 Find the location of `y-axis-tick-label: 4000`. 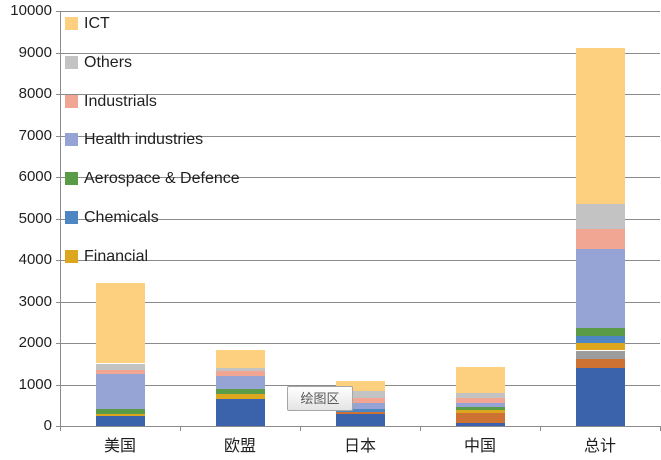

y-axis-tick-label: 4000 is located at coordinates (35, 259).